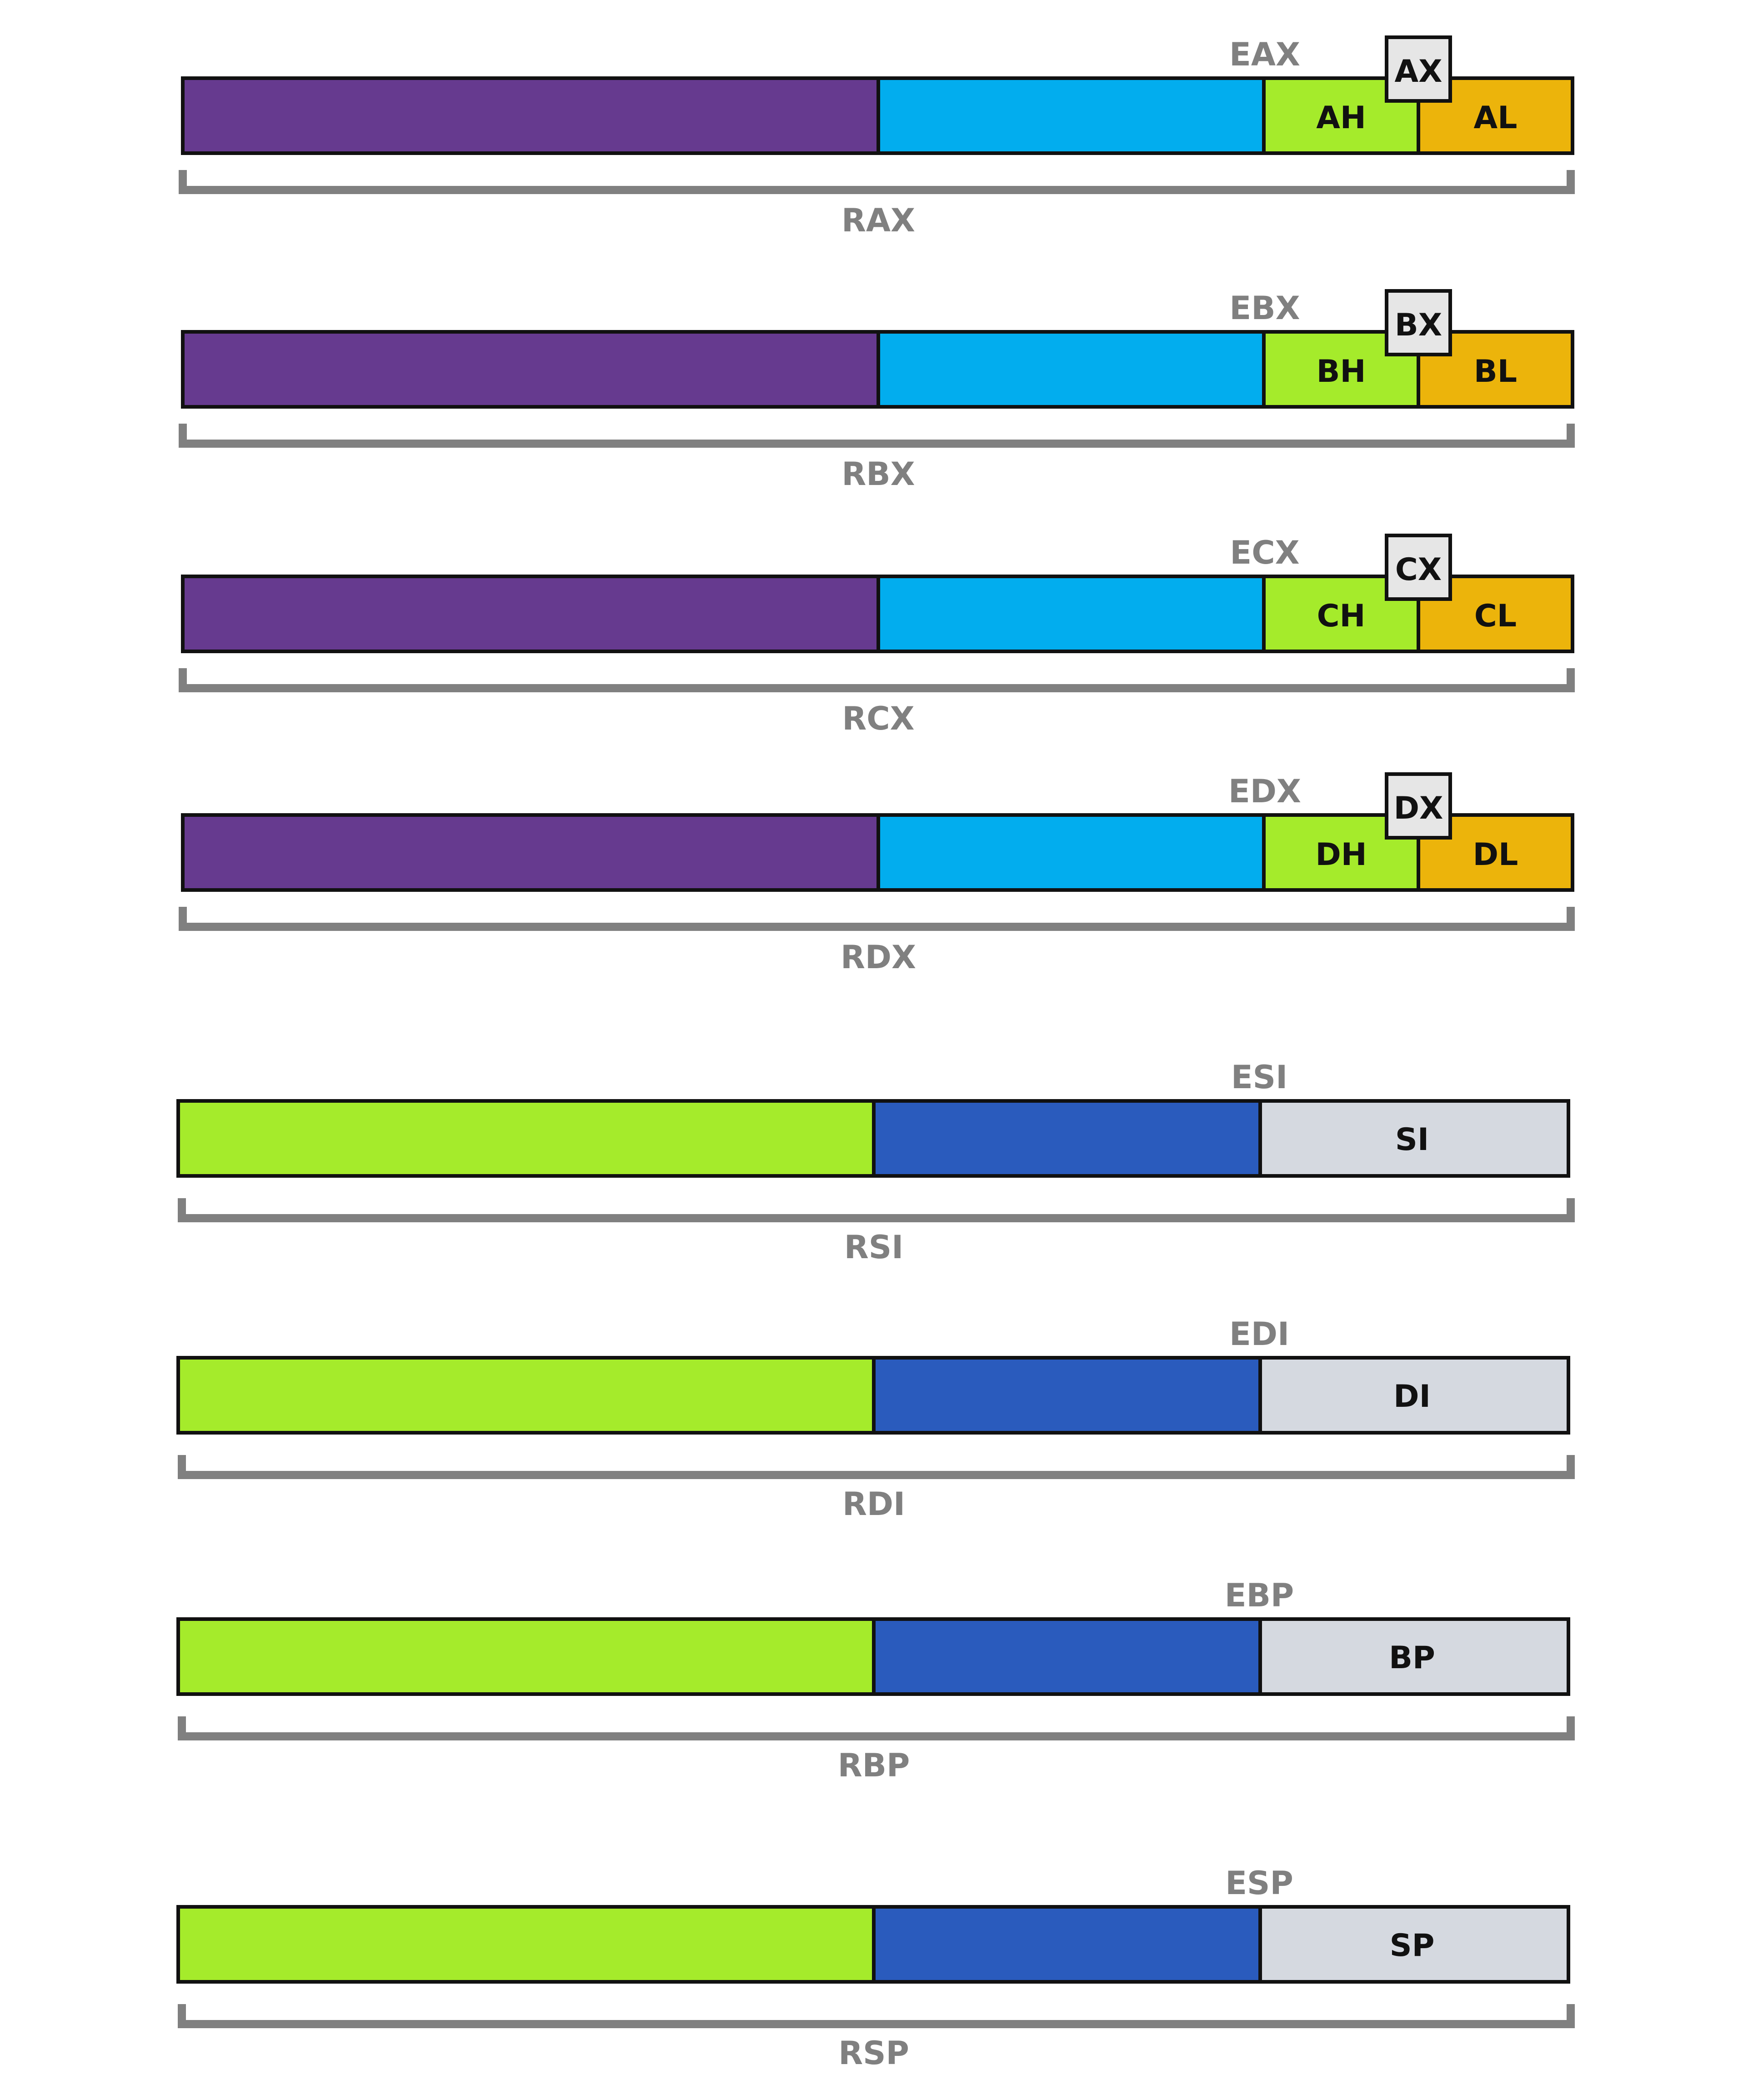 This screenshot has height=2100, width=1743. I want to click on register-rax: AH AL AX EAX RAX, so click(877, 137).